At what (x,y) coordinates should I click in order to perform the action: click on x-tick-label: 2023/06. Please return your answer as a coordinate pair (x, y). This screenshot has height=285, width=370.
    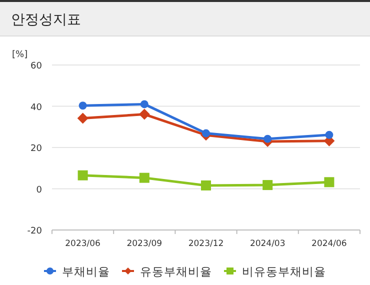
    Looking at the image, I should click on (82, 244).